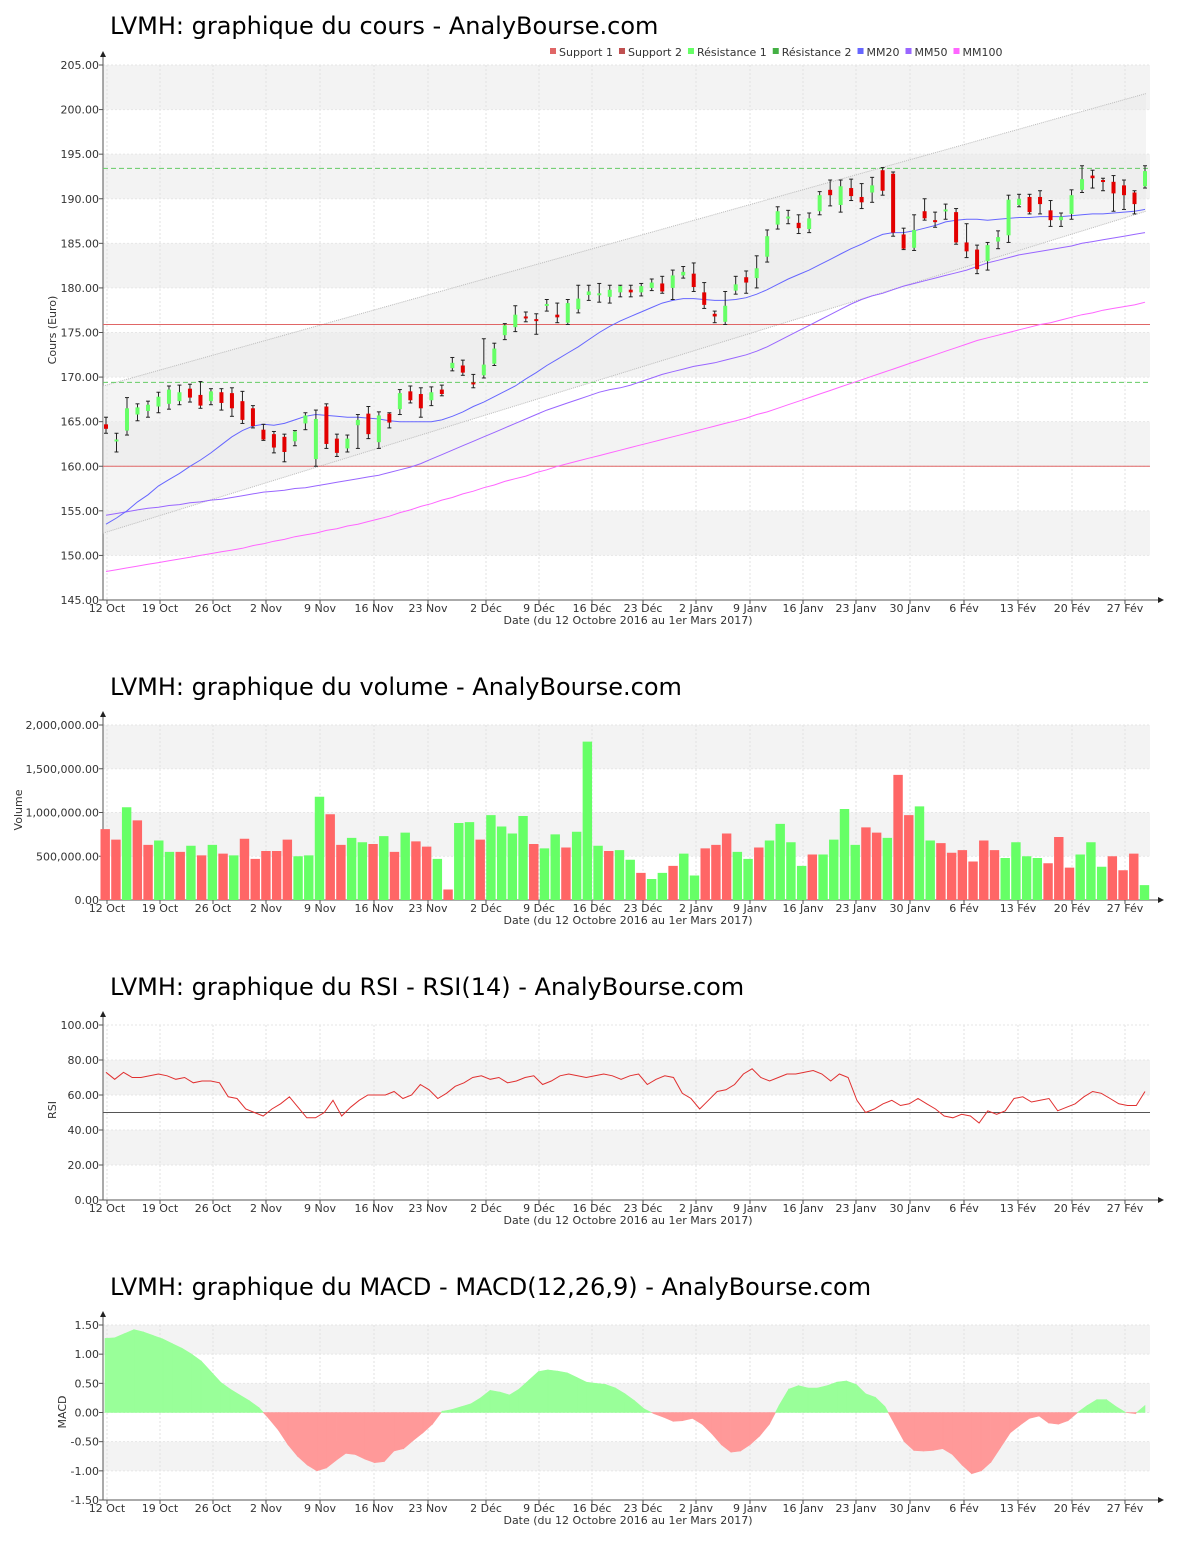  I want to click on y-tick-label: 170.00, so click(80, 377).